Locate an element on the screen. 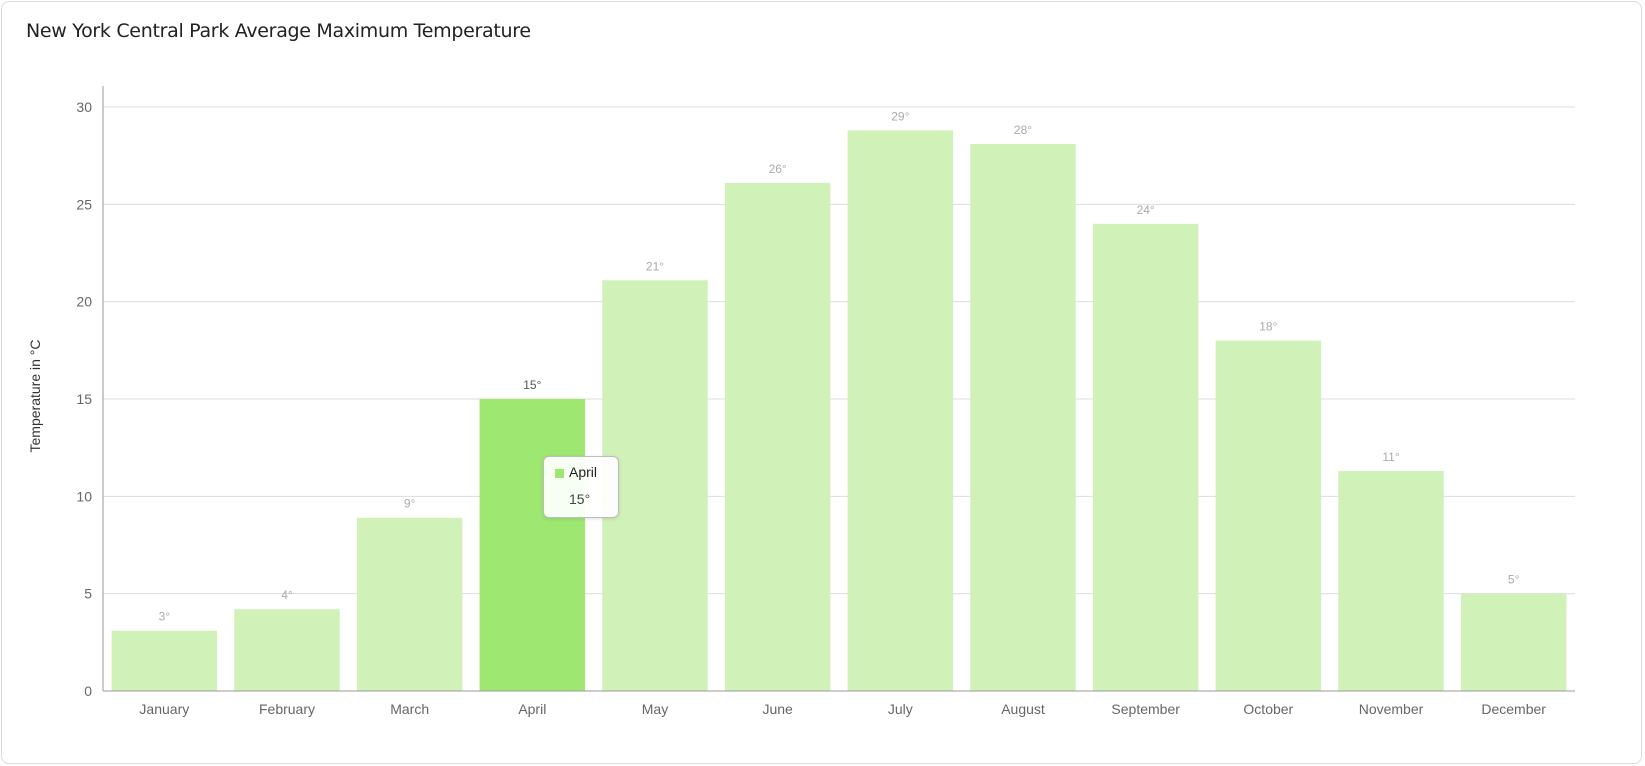 The height and width of the screenshot is (766, 1645). y-tick-label: 5 is located at coordinates (88, 594).